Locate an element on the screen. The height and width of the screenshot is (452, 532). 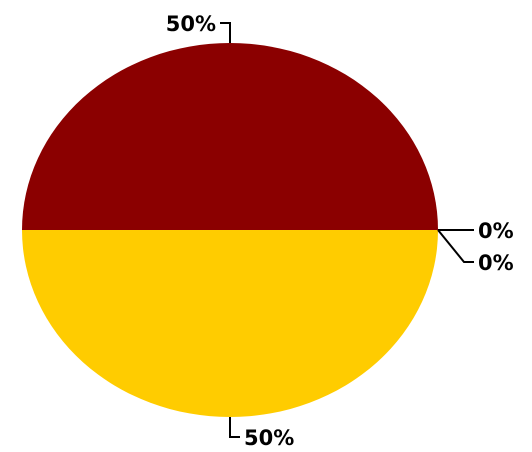
slice-label-3: 50% is located at coordinates (269, 438).